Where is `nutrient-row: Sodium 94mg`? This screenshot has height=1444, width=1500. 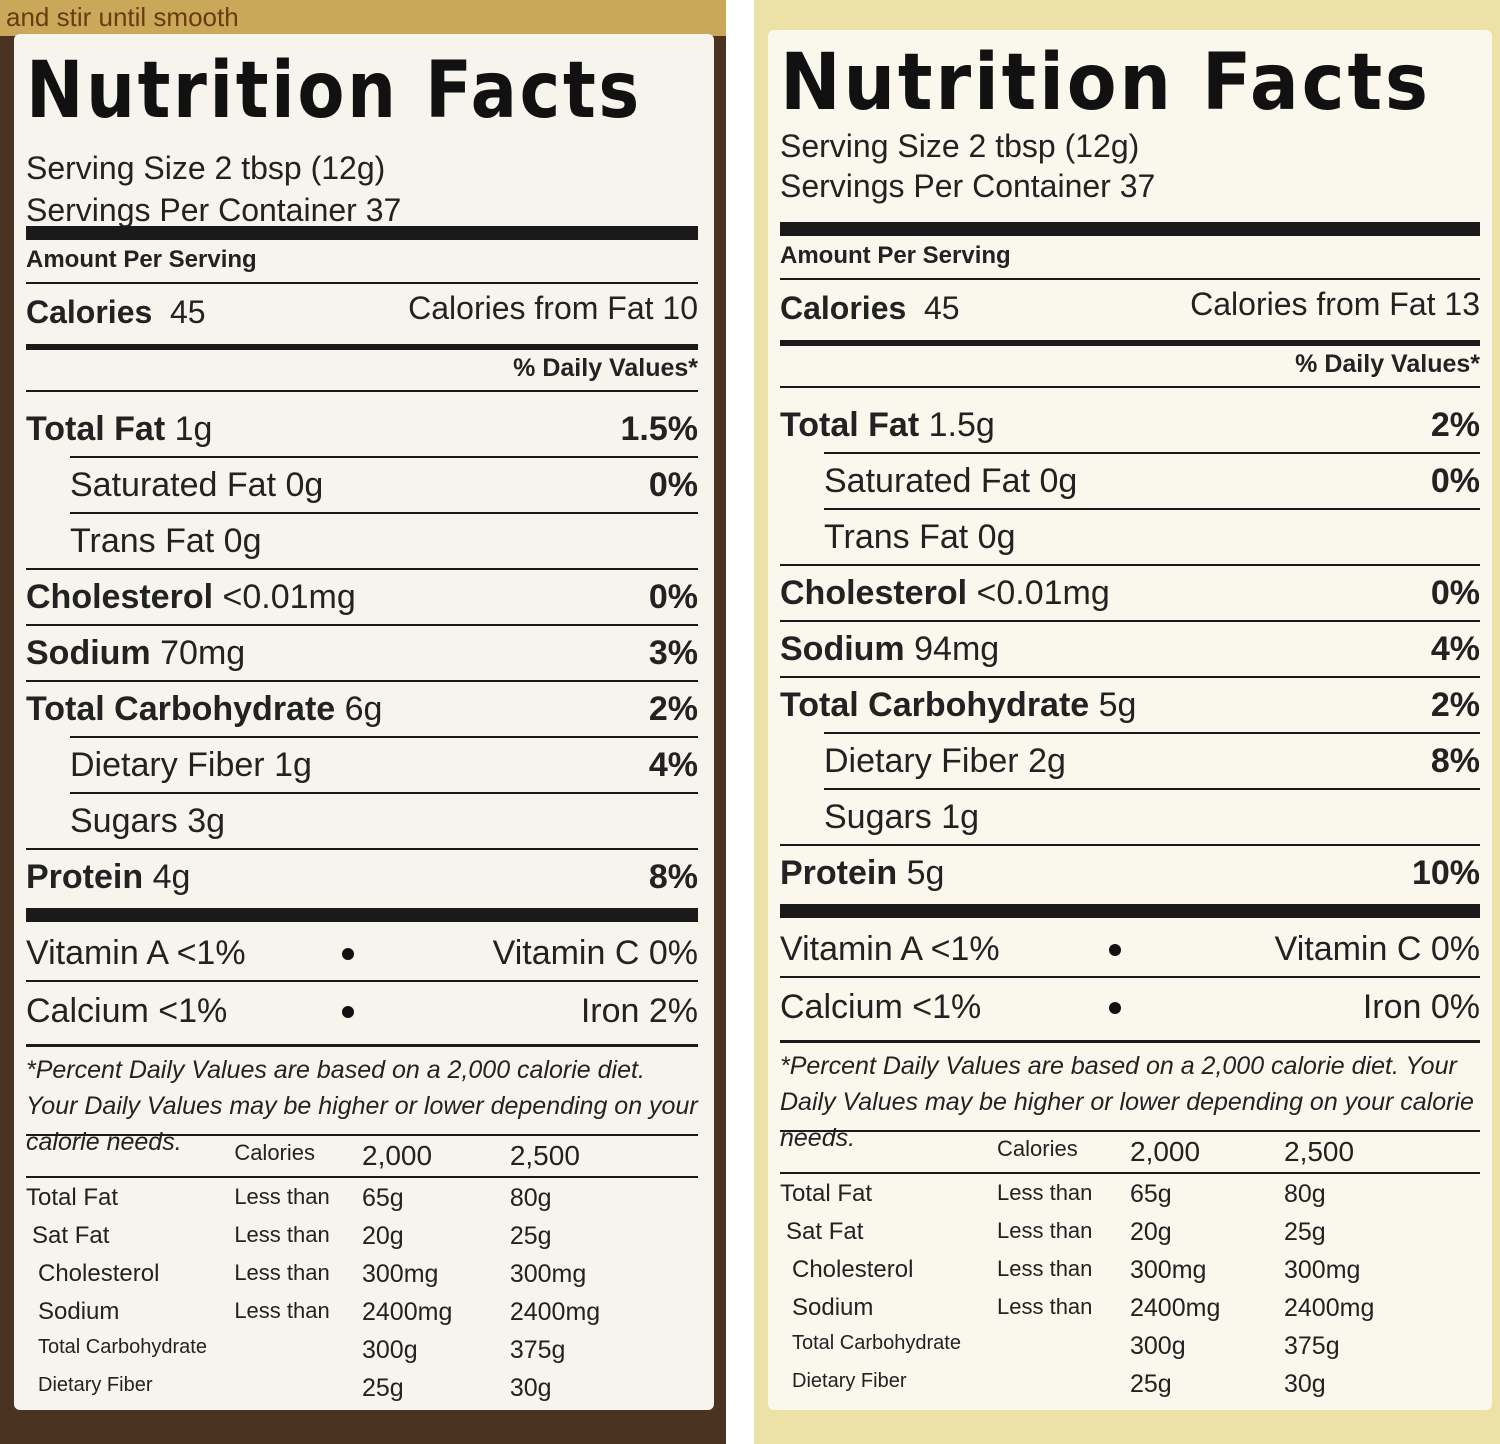 nutrient-row: Sodium 94mg is located at coordinates (889, 649).